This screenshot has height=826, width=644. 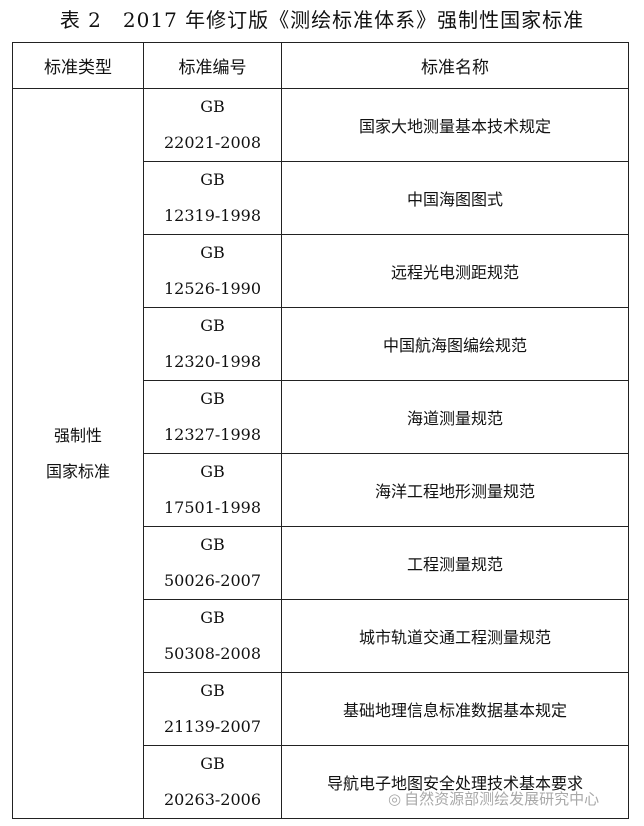 What do you see at coordinates (212, 782) in the screenshot?
I see `standard-code: GB 20263-2006` at bounding box center [212, 782].